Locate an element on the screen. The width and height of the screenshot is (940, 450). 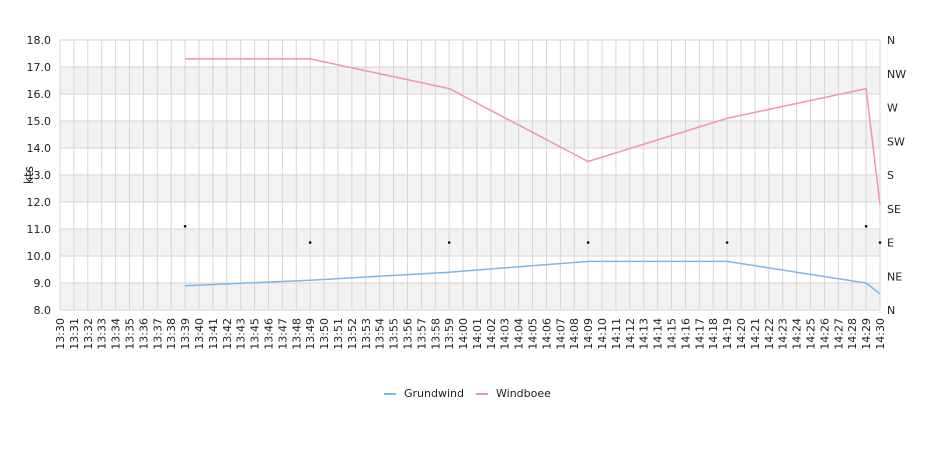
x-tick-label: 14:08 is located at coordinates (574, 334).